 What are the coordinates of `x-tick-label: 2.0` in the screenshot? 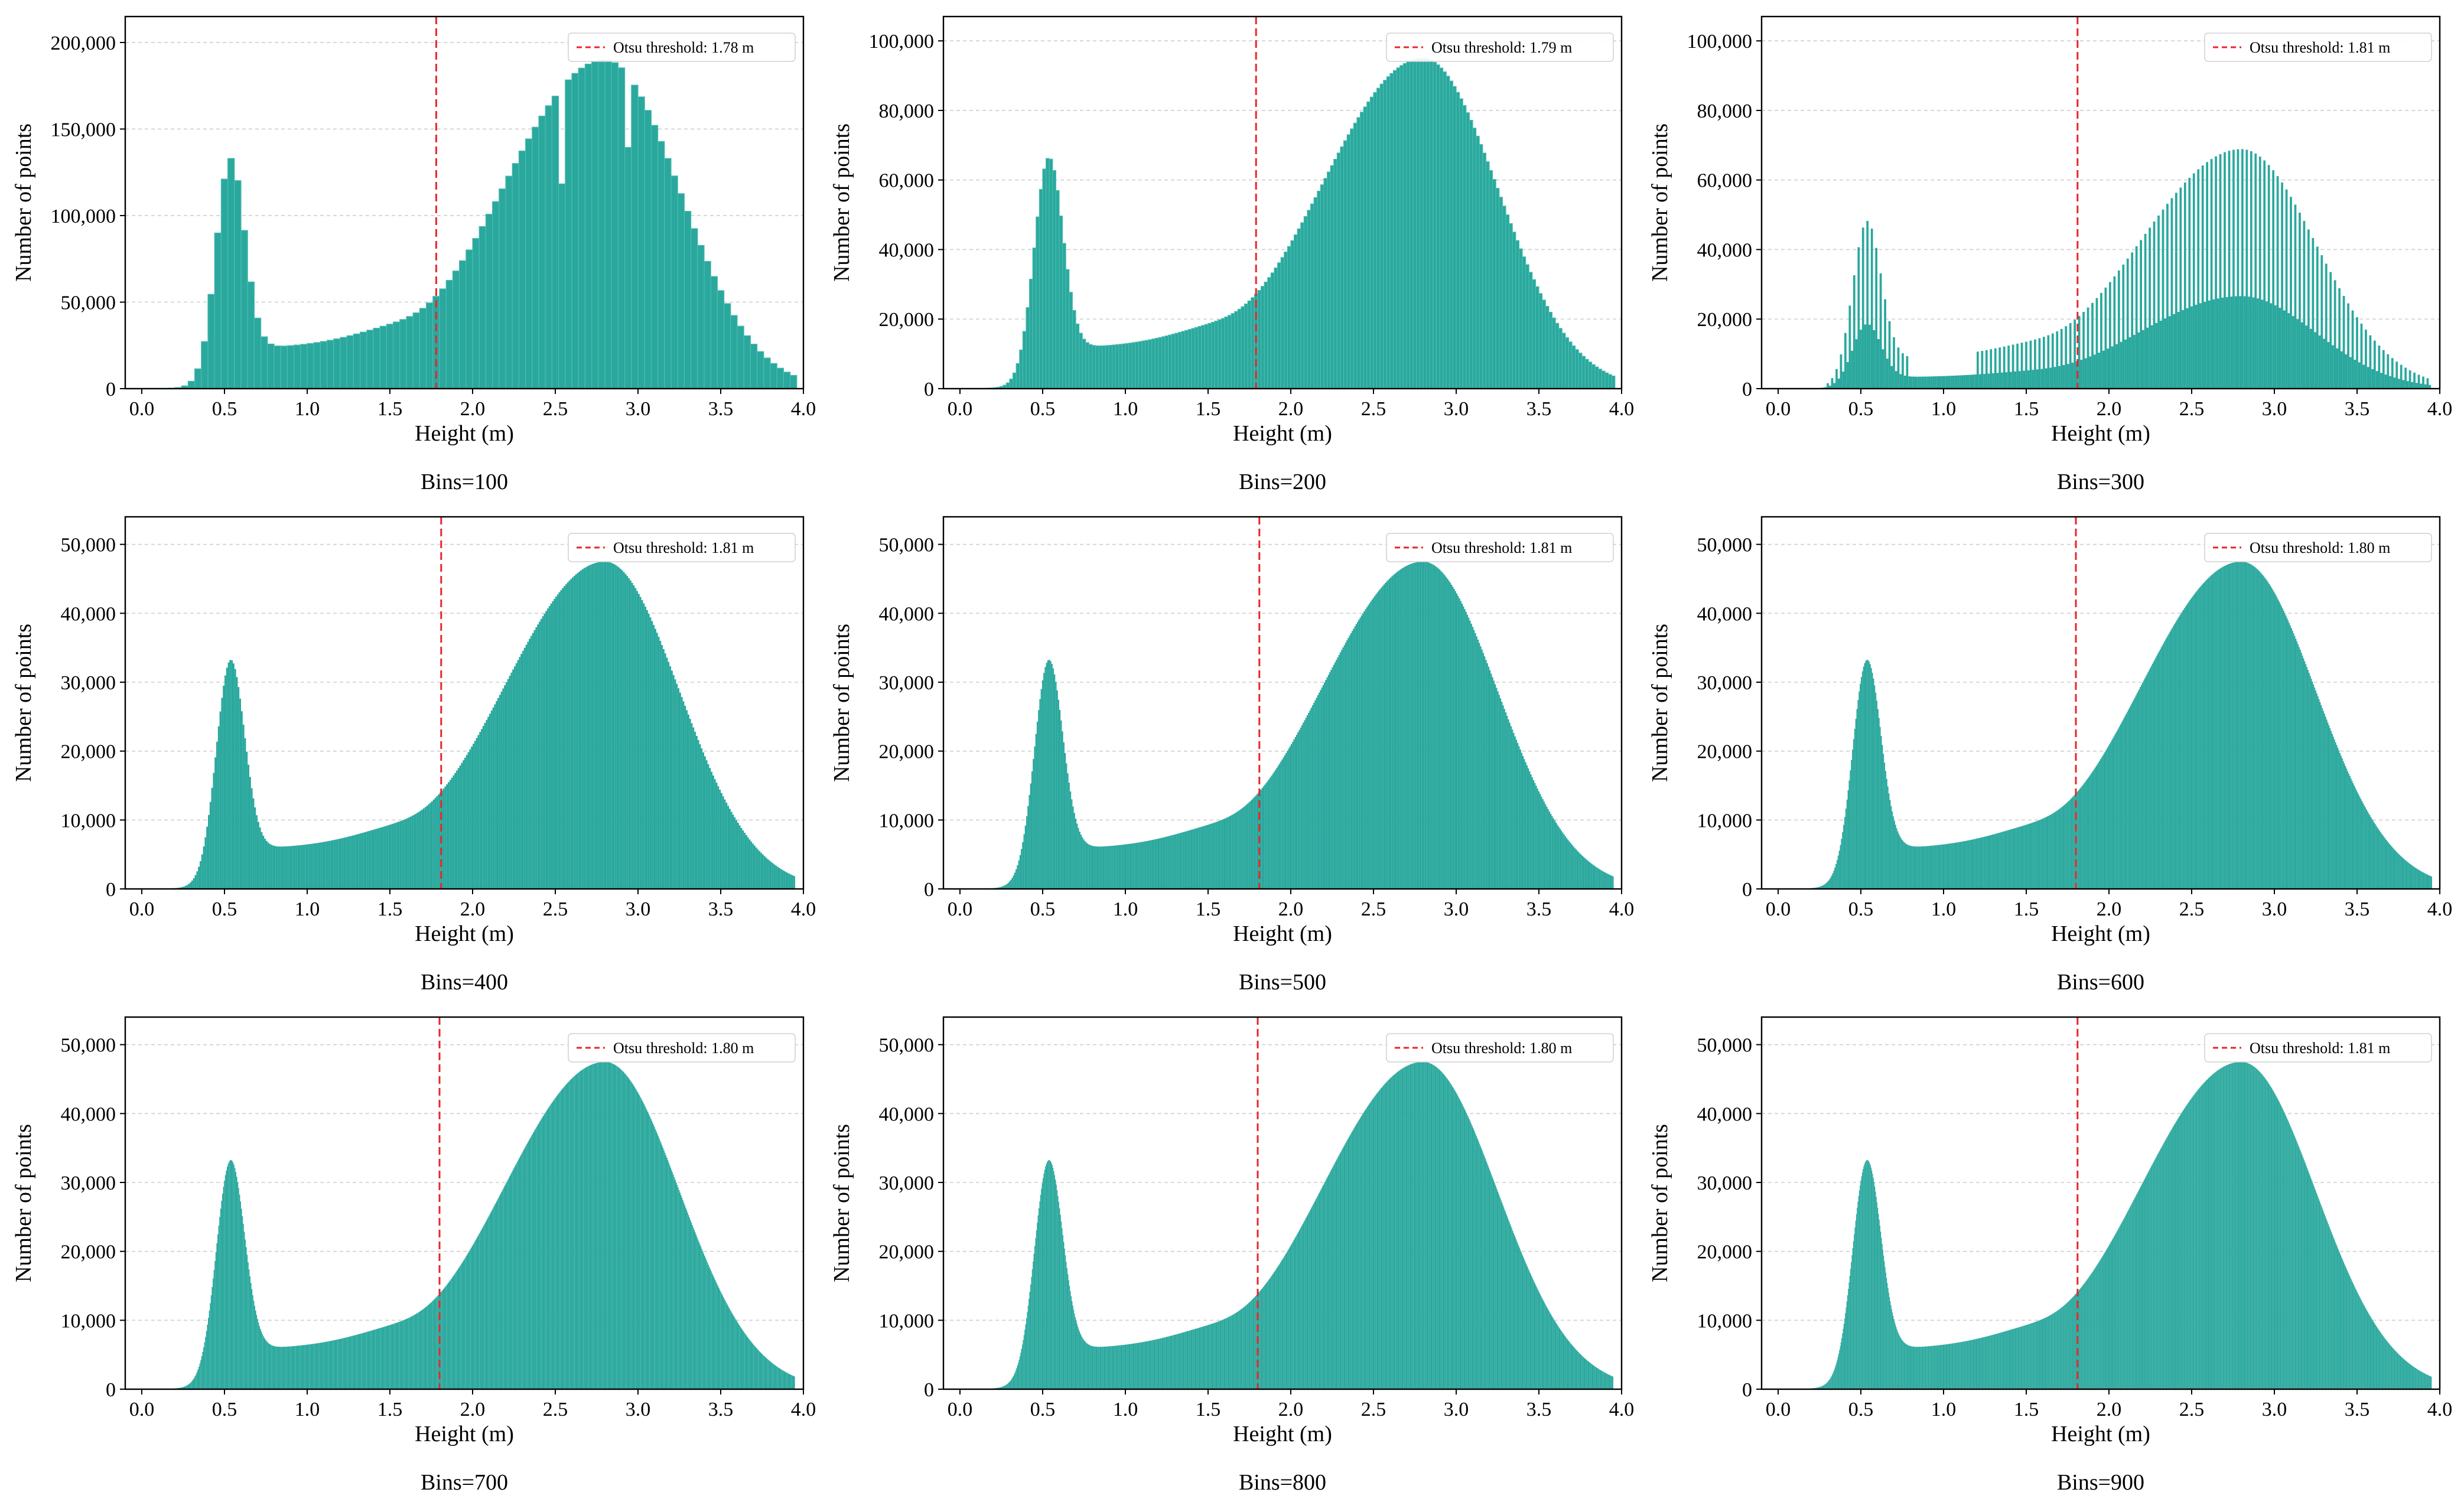 It's located at (1291, 1409).